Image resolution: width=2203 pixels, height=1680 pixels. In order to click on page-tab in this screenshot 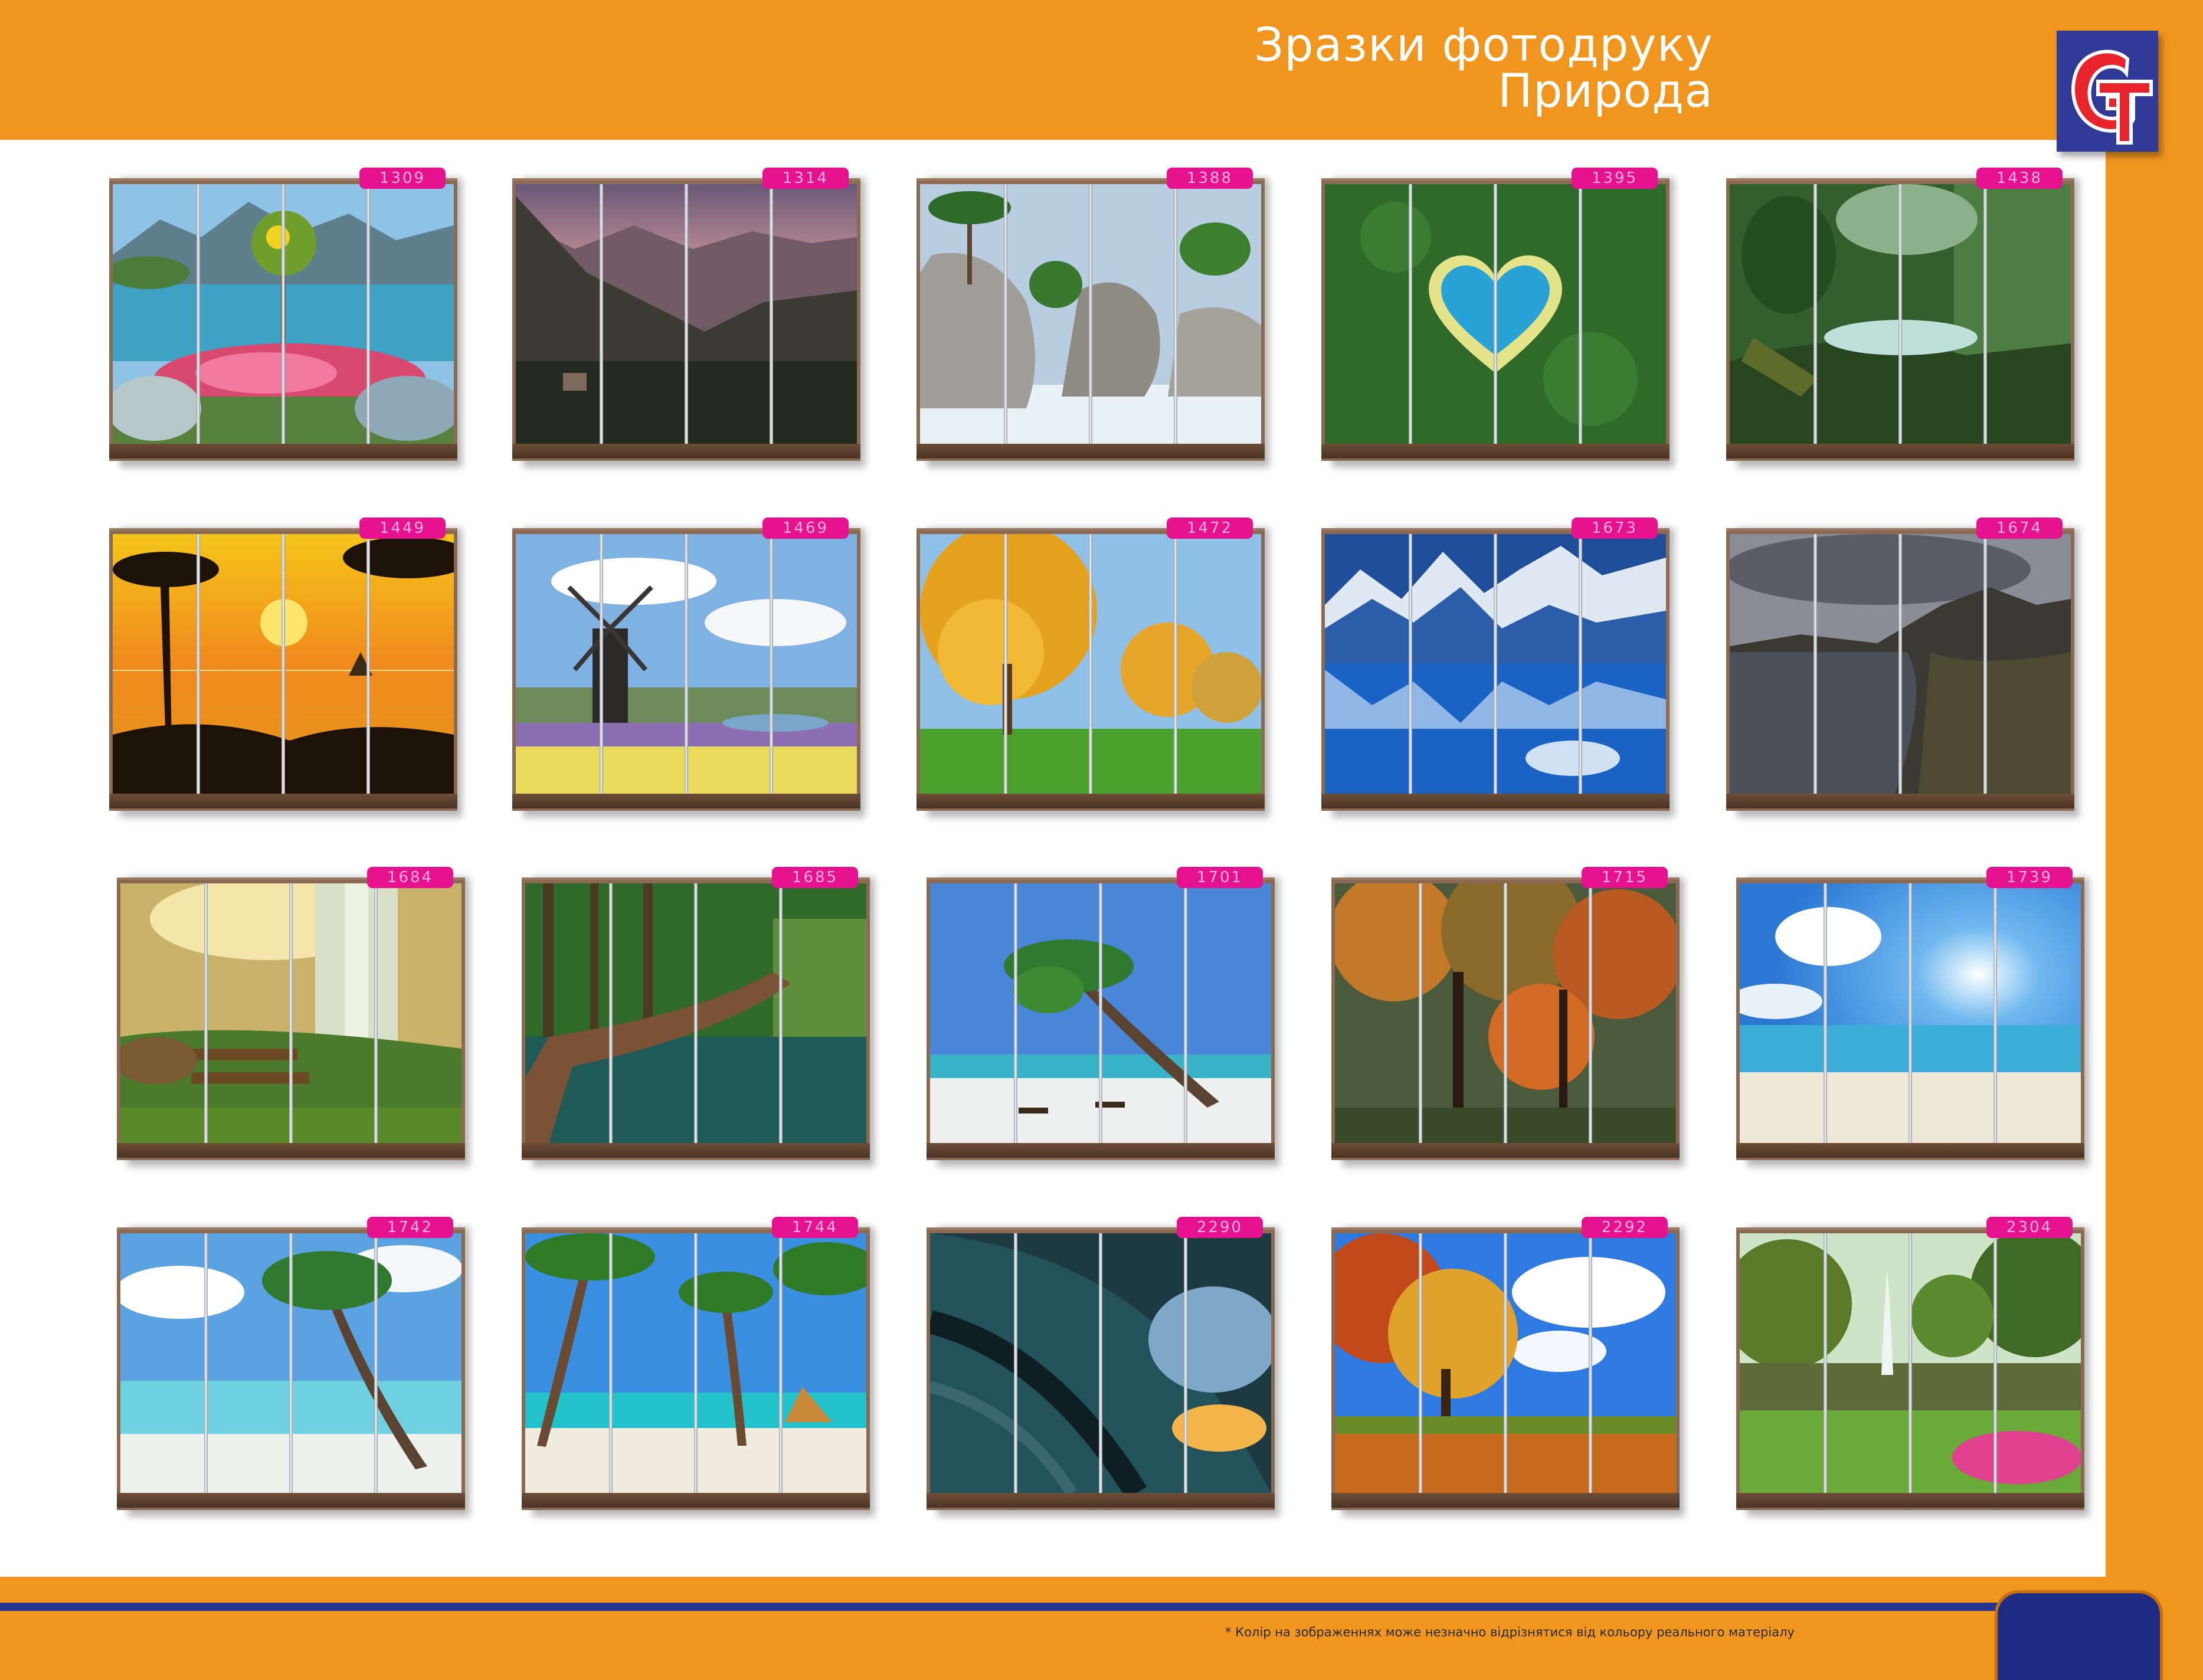, I will do `click(2079, 1636)`.